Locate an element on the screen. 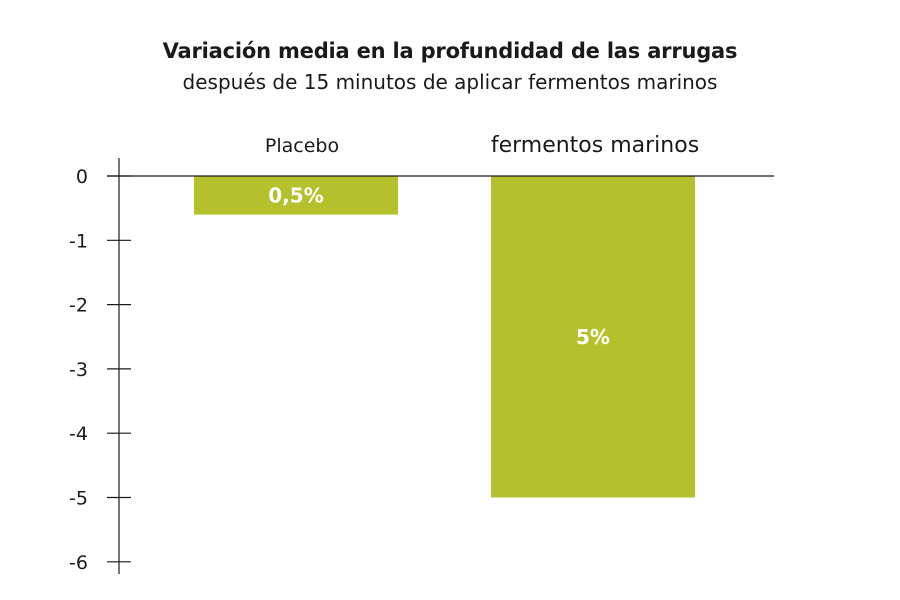  bar-data-label: 0,5% is located at coordinates (295, 195).